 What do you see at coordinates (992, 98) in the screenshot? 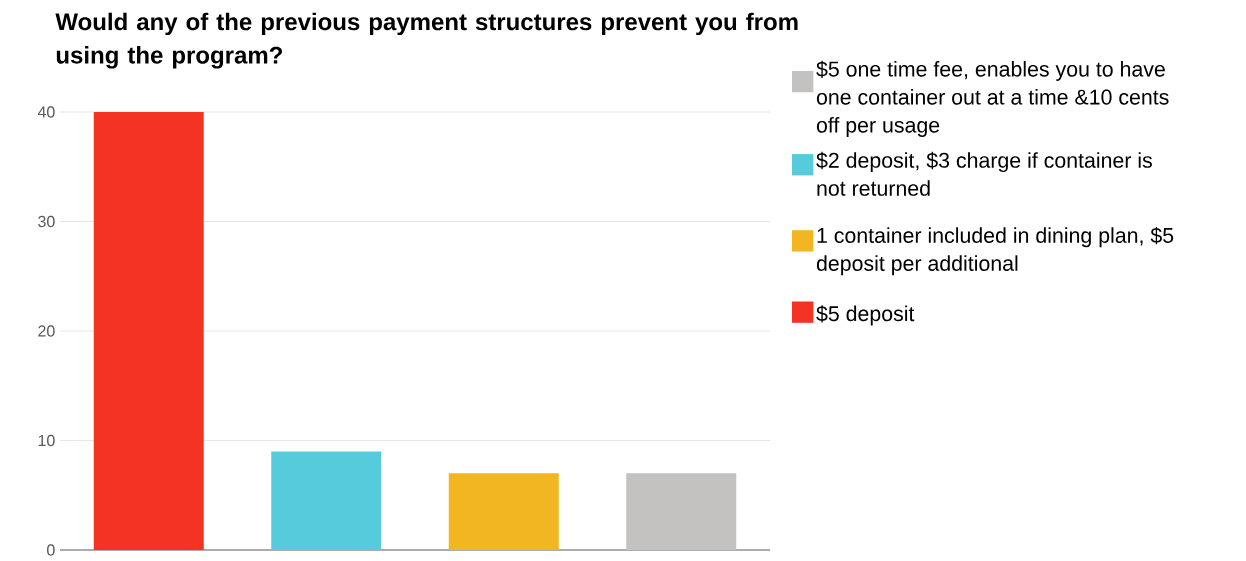
I see `legend-label: $5 one time fee, enables you to have one container out at a time &10 cents off per usage` at bounding box center [992, 98].